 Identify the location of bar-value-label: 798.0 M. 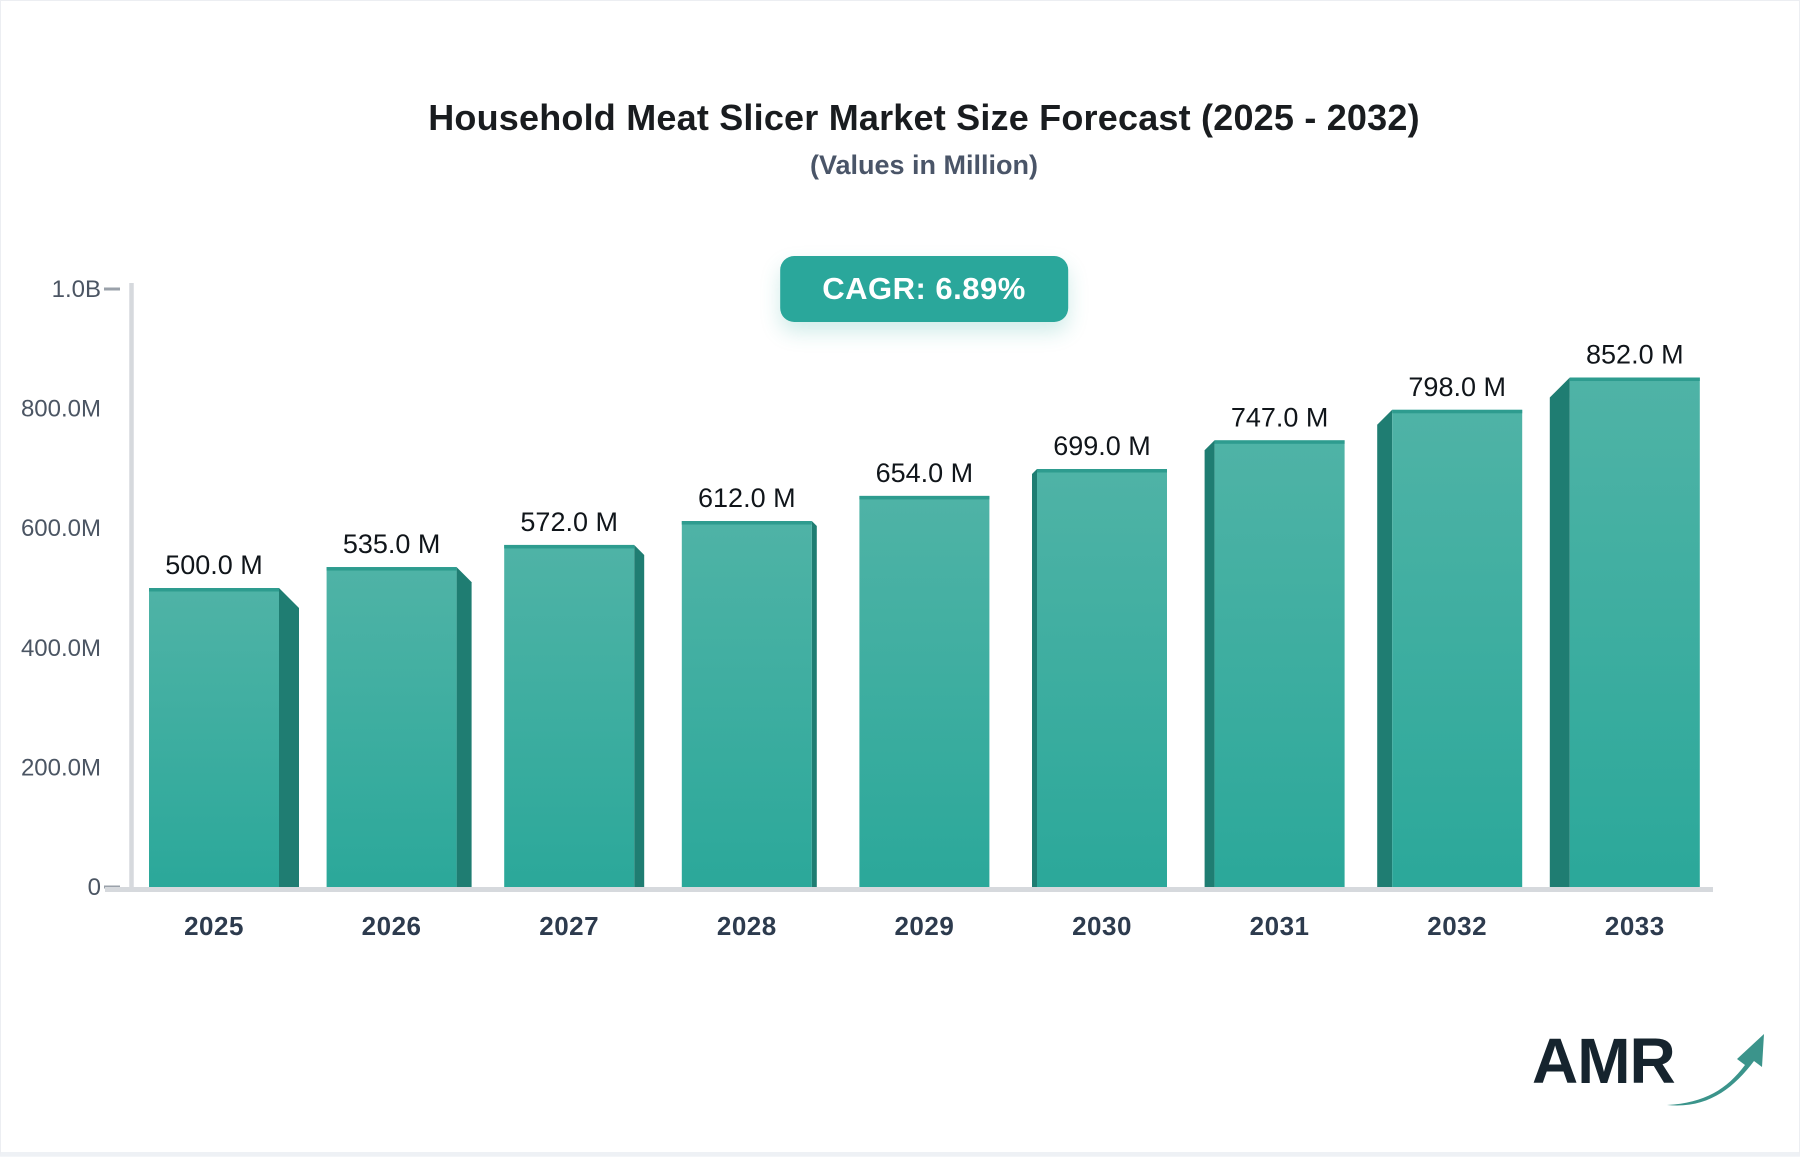
(1457, 387).